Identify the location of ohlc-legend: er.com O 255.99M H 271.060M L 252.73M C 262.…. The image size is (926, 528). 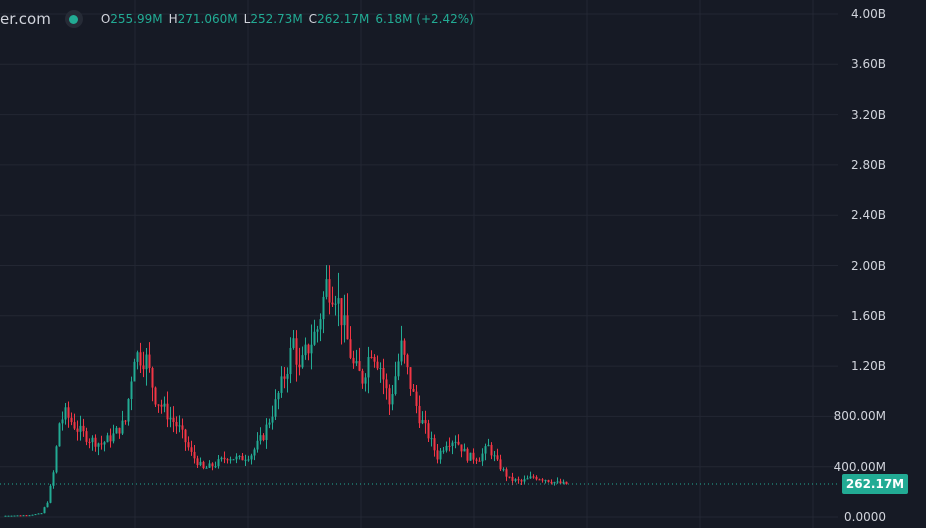
(237, 19).